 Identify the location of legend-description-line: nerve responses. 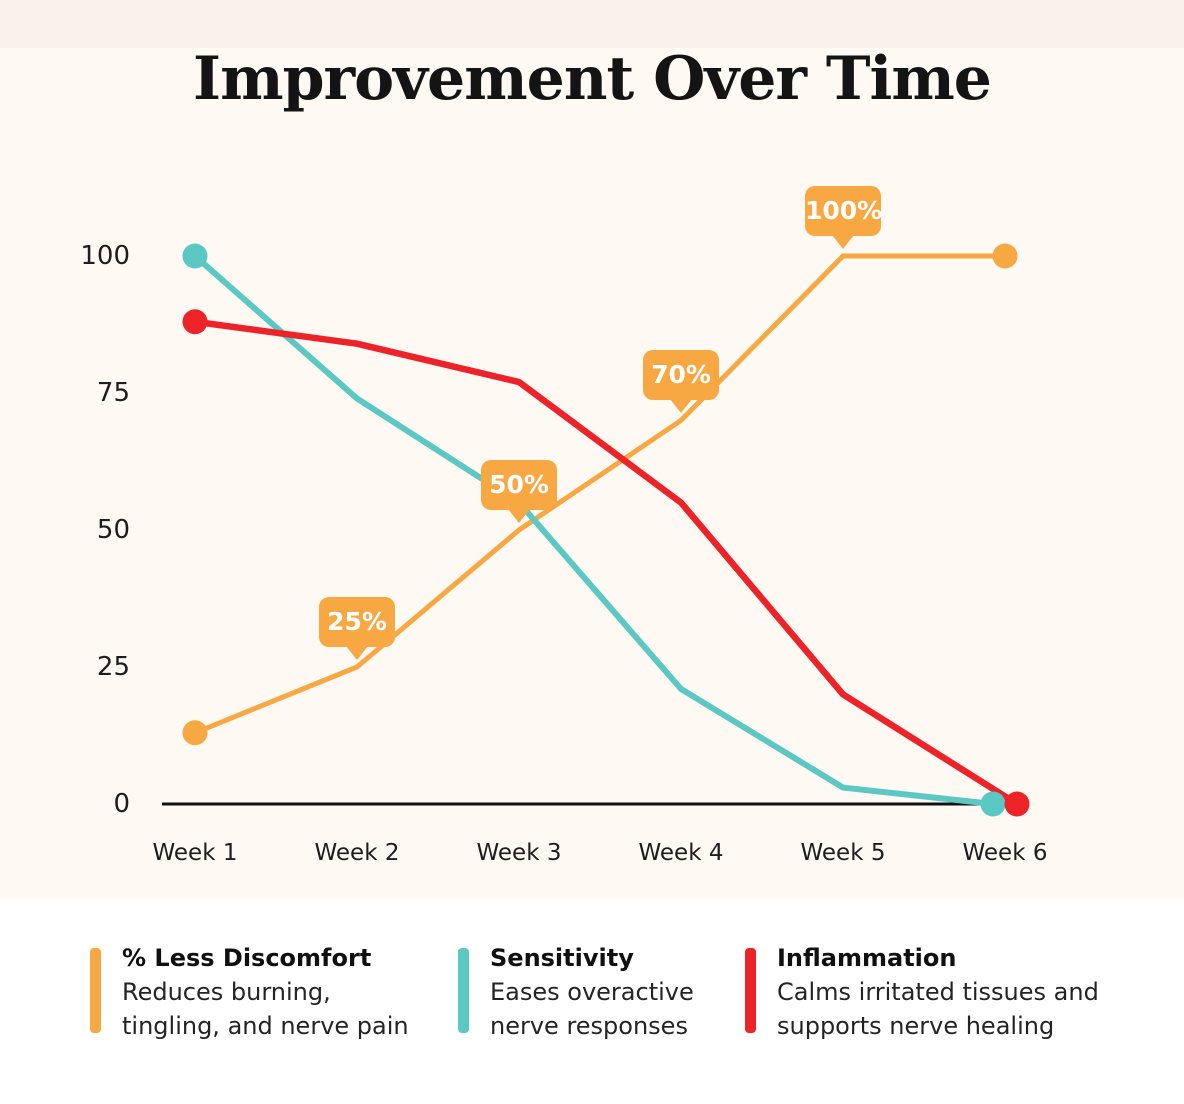
(589, 1026).